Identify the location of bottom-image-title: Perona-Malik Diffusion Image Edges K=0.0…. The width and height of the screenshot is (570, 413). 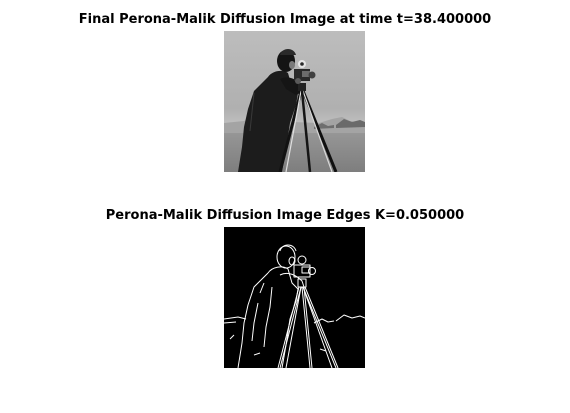
(285, 215).